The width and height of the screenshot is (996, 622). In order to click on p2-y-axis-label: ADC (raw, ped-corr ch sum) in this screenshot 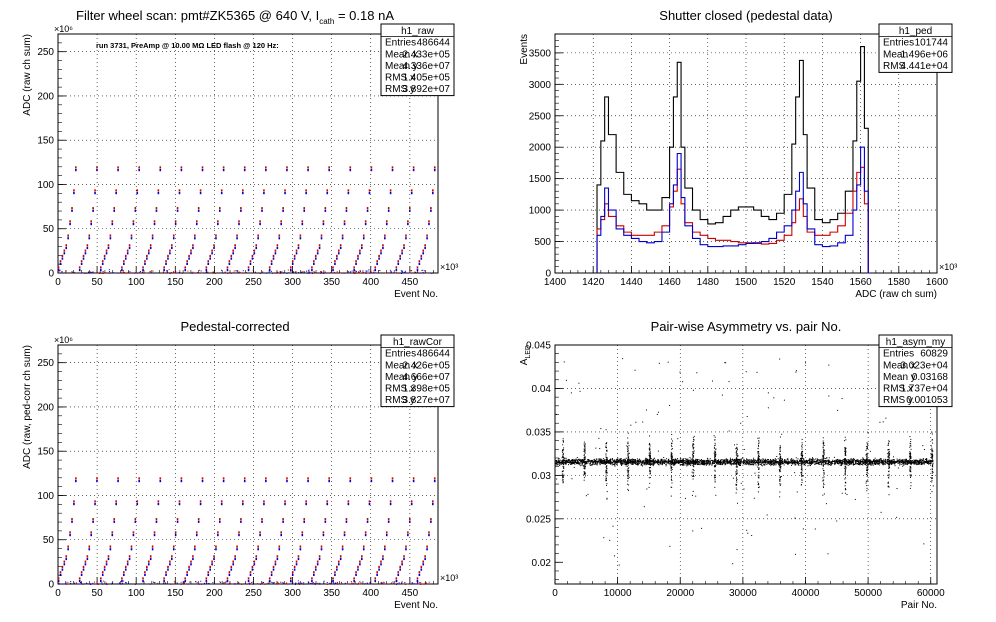, I will do `click(27, 407)`.